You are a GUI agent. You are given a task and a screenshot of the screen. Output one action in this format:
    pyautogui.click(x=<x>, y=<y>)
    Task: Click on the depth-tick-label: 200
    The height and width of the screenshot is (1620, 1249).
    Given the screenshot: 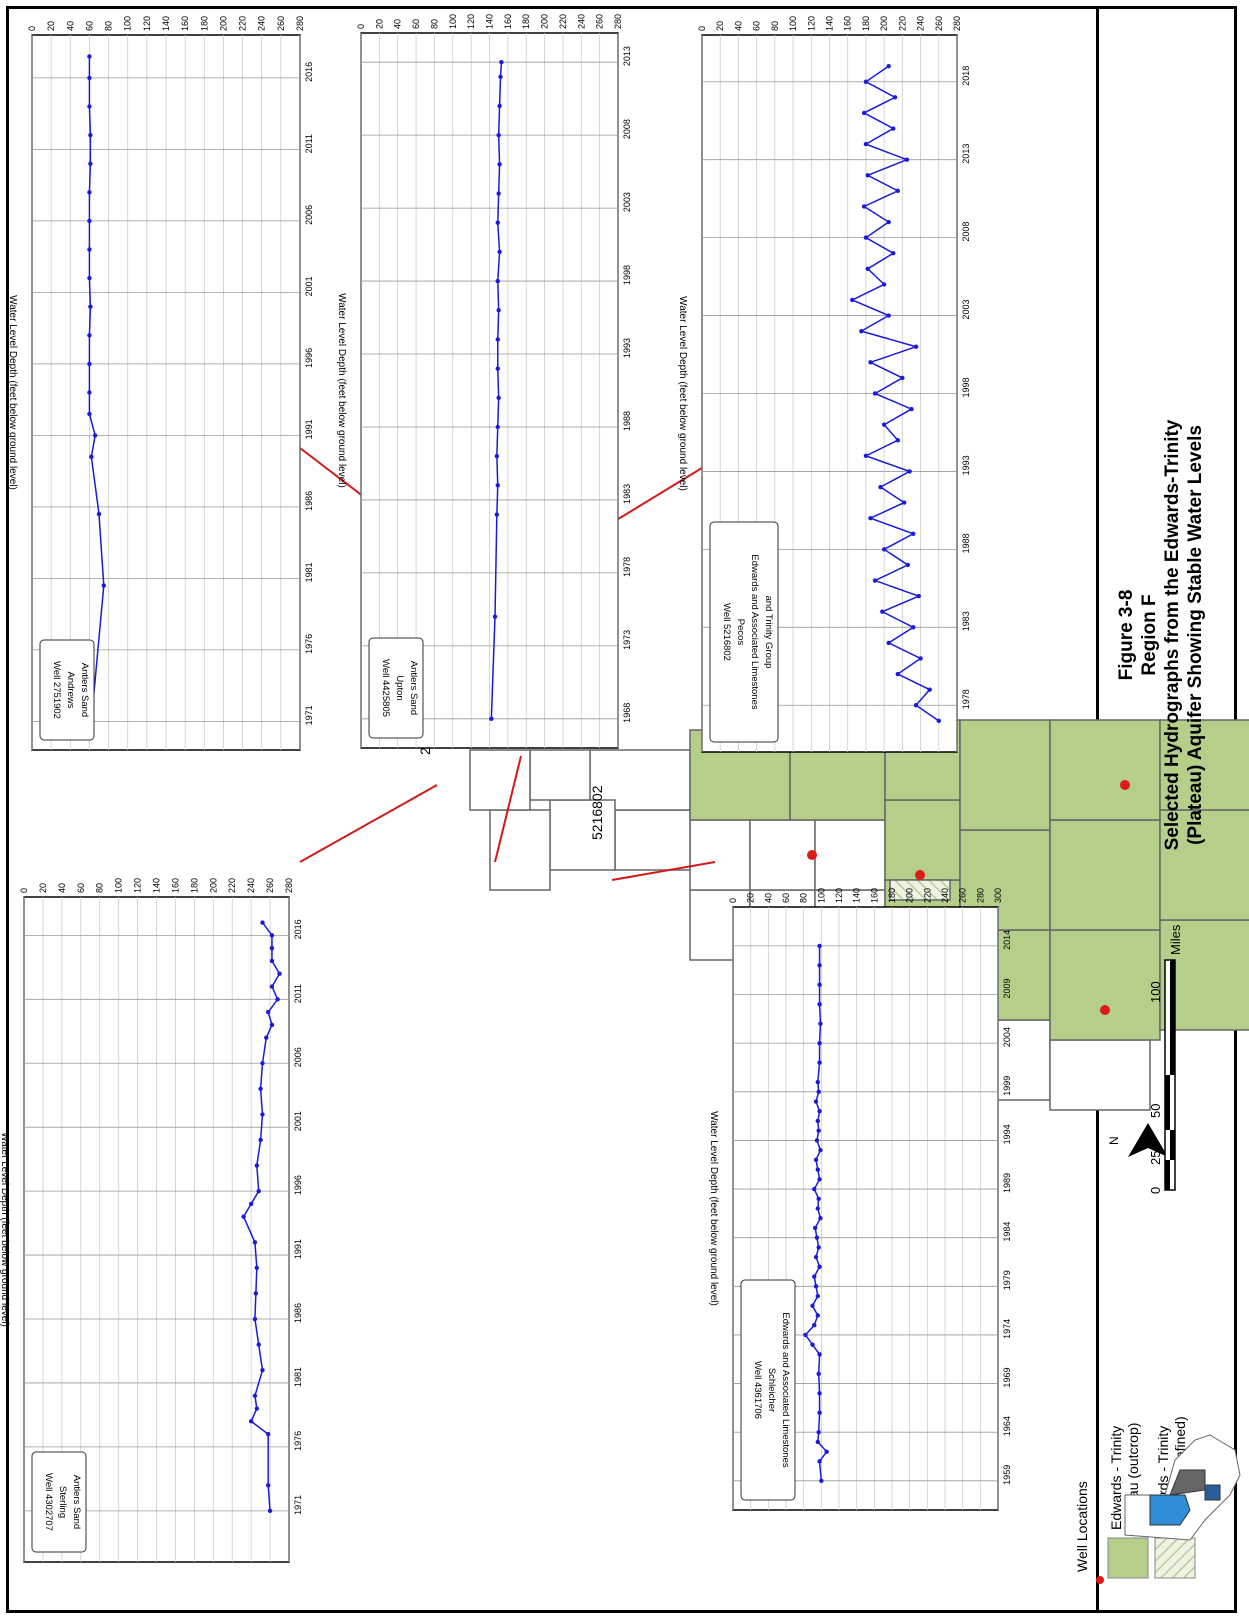 What is the action you would take?
    pyautogui.click(x=884, y=23)
    